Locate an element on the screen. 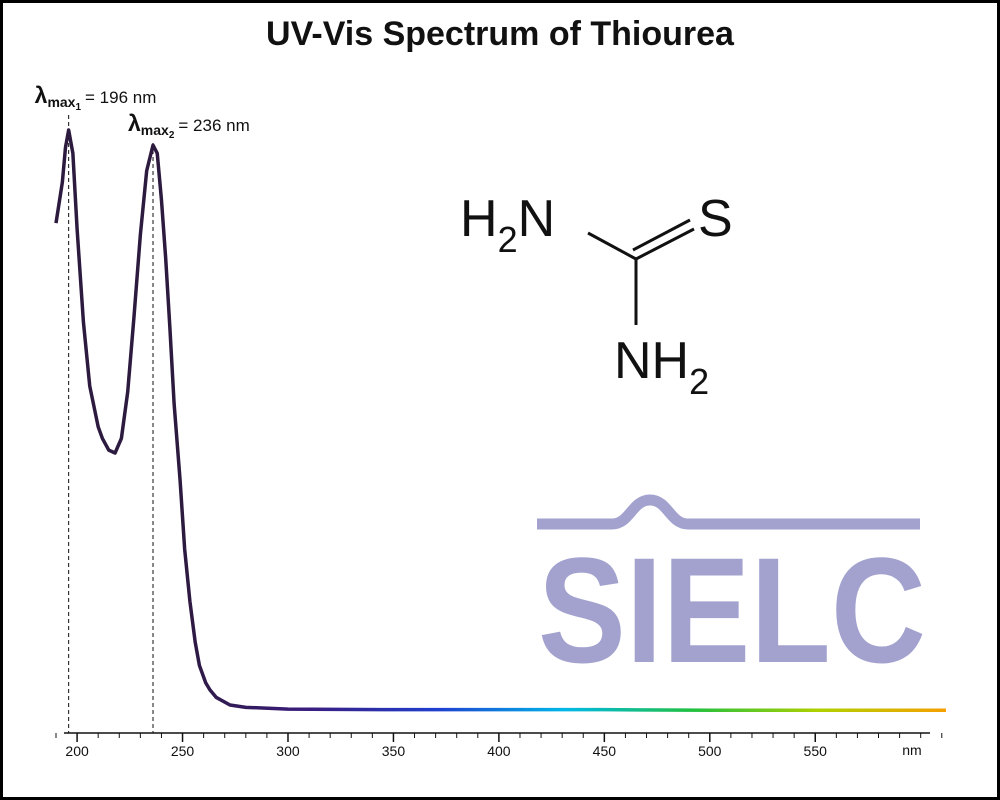  x-tick-label: 350 is located at coordinates (394, 751).